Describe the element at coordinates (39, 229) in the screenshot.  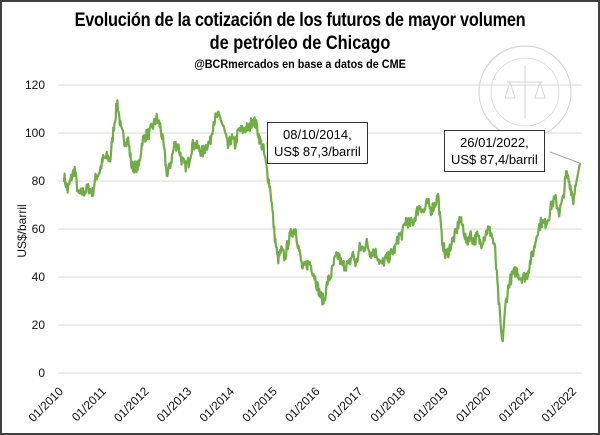
I see `y-tick-label: 60` at that location.